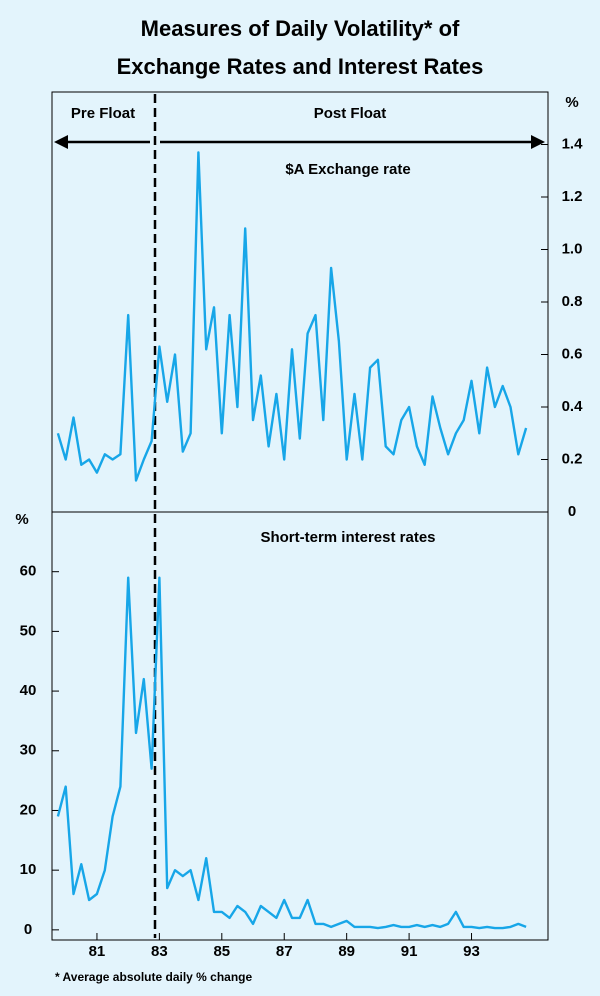 The width and height of the screenshot is (600, 996). Describe the element at coordinates (572, 196) in the screenshot. I see `y-tick-label: 1.2` at that location.